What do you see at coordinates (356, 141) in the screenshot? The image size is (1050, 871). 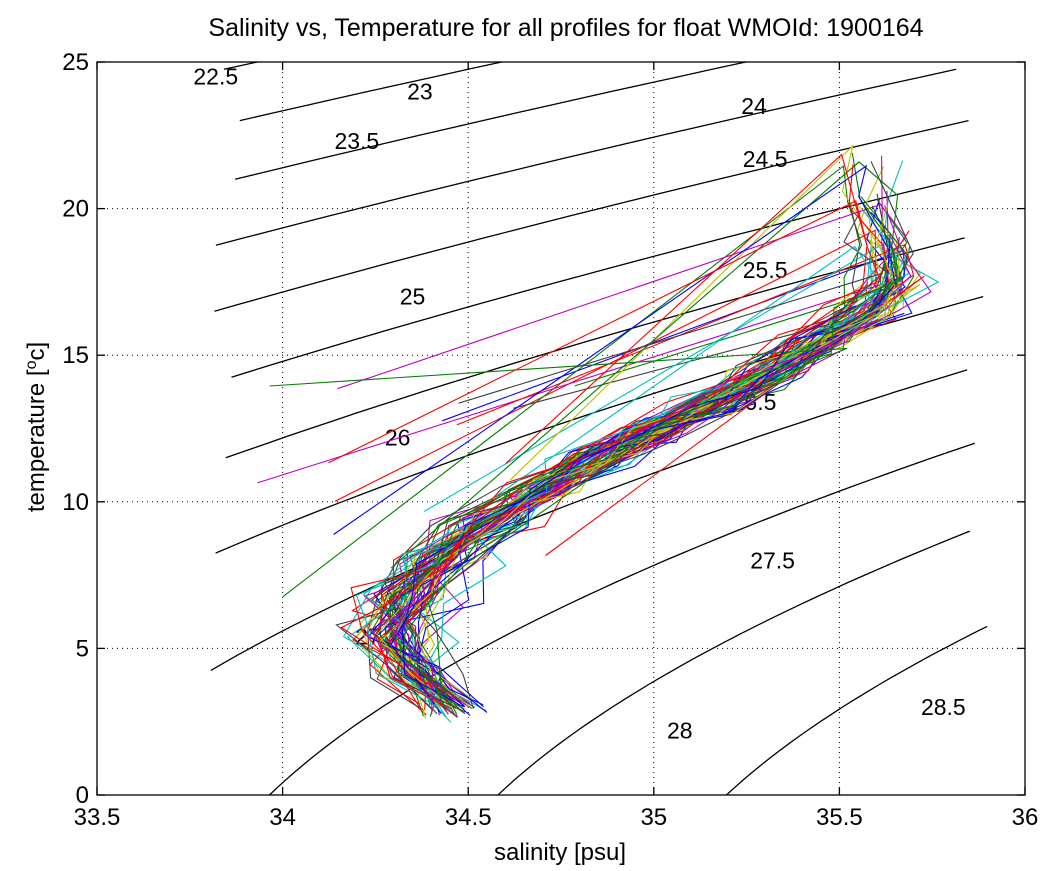 I see `density-contour-label: 23.5` at bounding box center [356, 141].